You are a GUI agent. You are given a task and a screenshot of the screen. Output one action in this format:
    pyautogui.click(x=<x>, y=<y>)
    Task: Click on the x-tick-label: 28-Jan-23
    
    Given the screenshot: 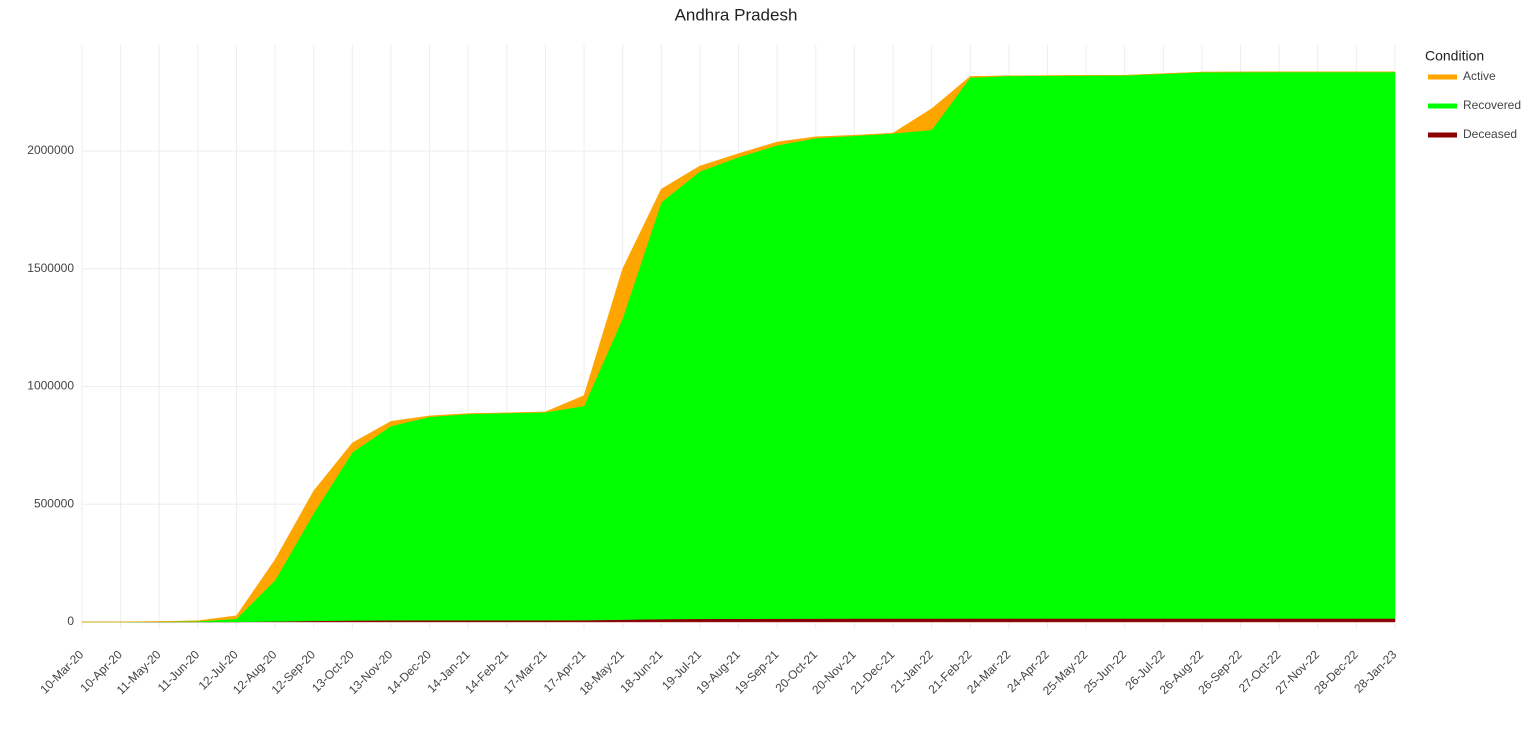 What is the action you would take?
    pyautogui.click(x=1375, y=671)
    